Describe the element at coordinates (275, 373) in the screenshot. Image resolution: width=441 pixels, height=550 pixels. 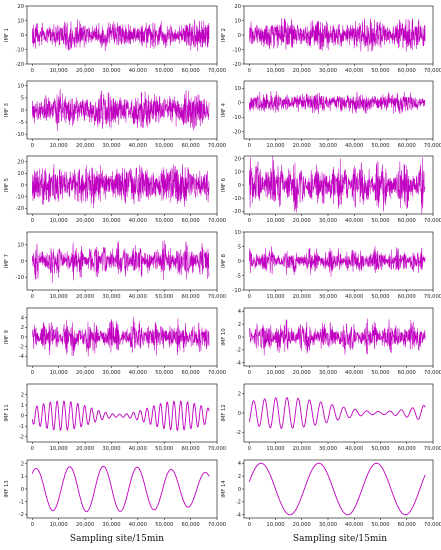
I see `imf-10-x-tick-label-1: 10,000` at that location.